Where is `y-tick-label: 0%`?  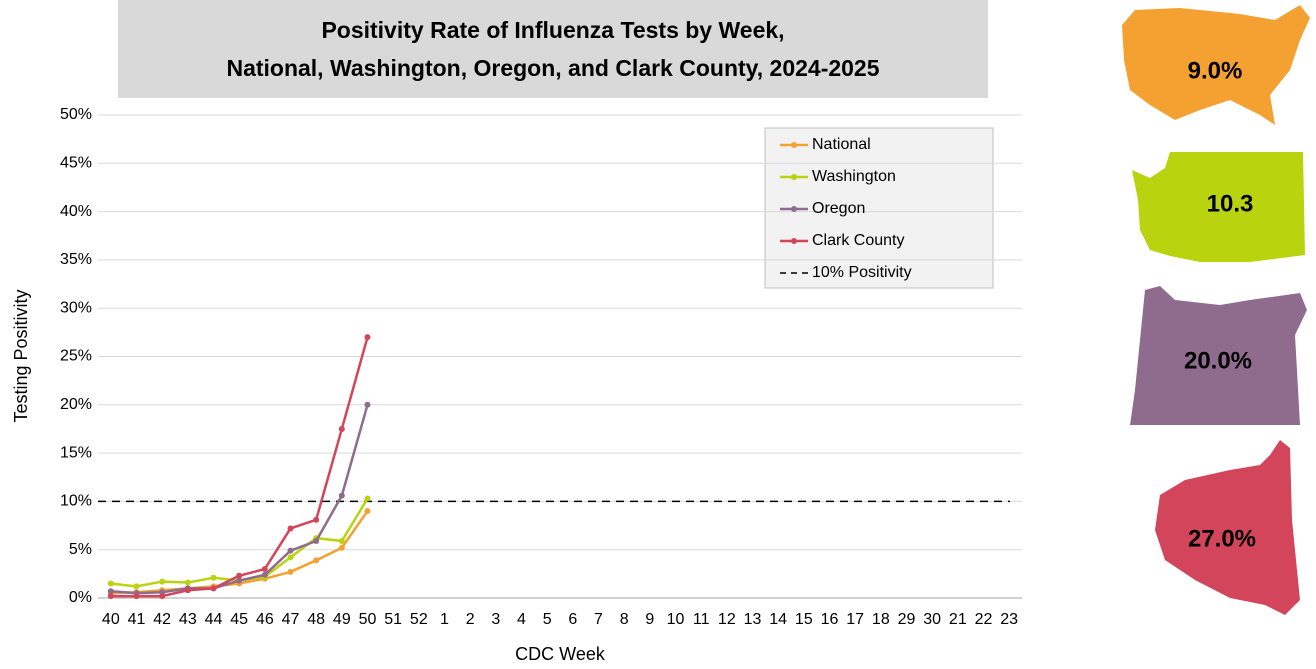
y-tick-label: 0% is located at coordinates (80, 597).